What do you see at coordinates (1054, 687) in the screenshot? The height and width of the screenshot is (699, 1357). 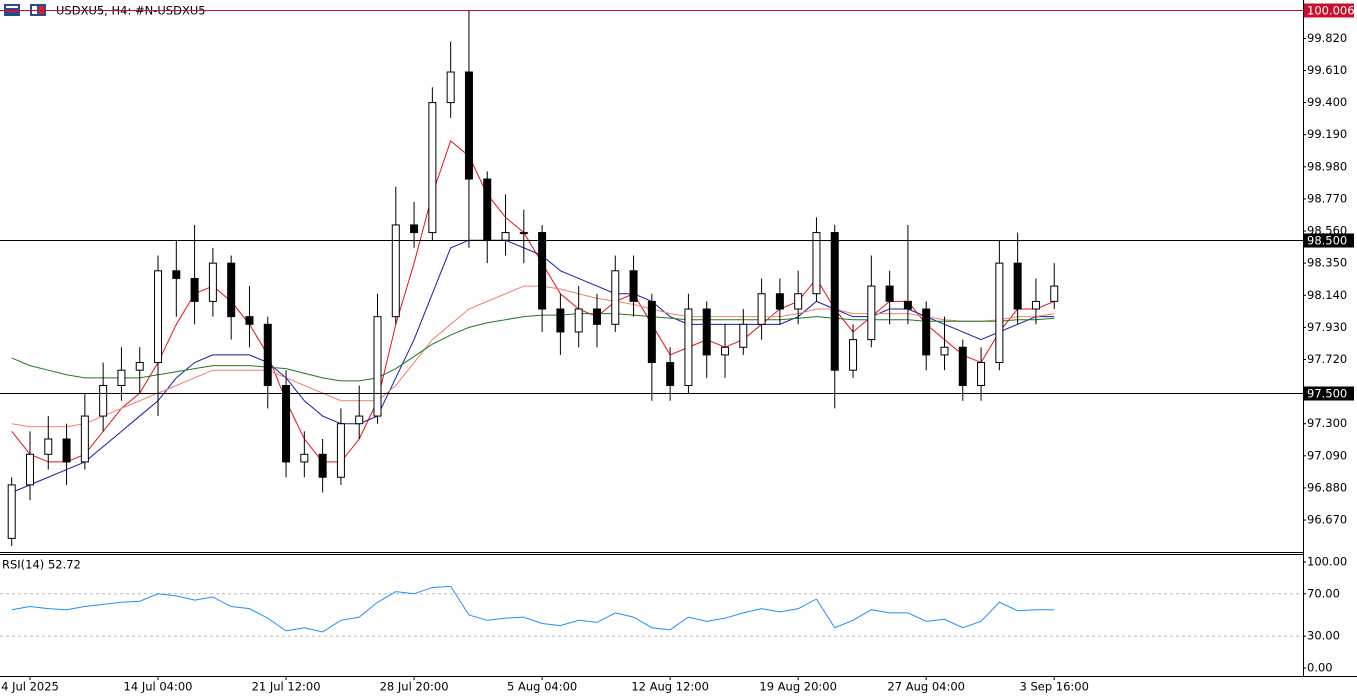 I see `x-tick-label: 3 Sep 16:00` at bounding box center [1054, 687].